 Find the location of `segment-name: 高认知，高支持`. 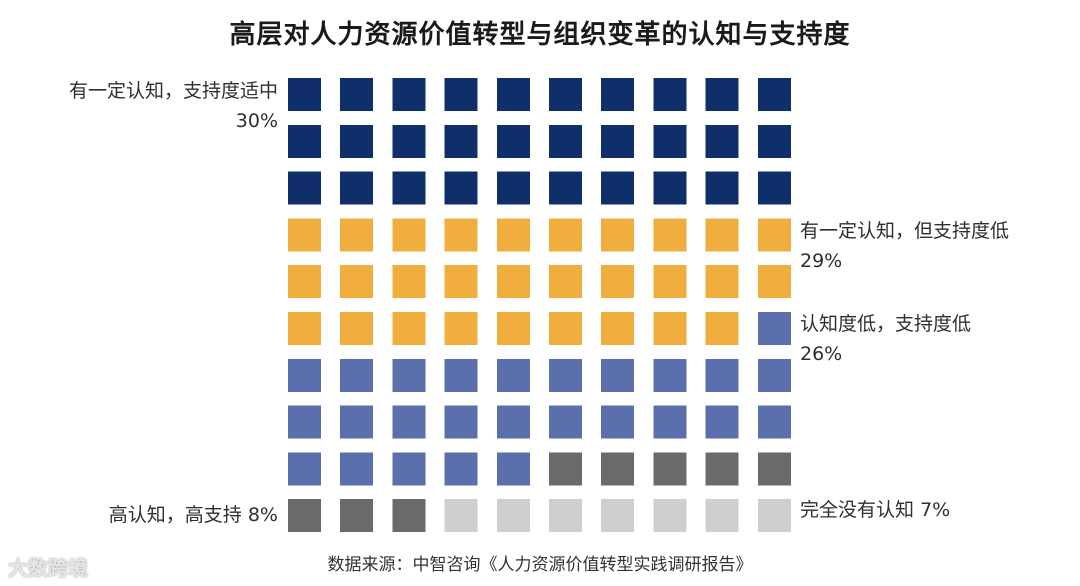

segment-name: 高认知，高支持 is located at coordinates (175, 515).